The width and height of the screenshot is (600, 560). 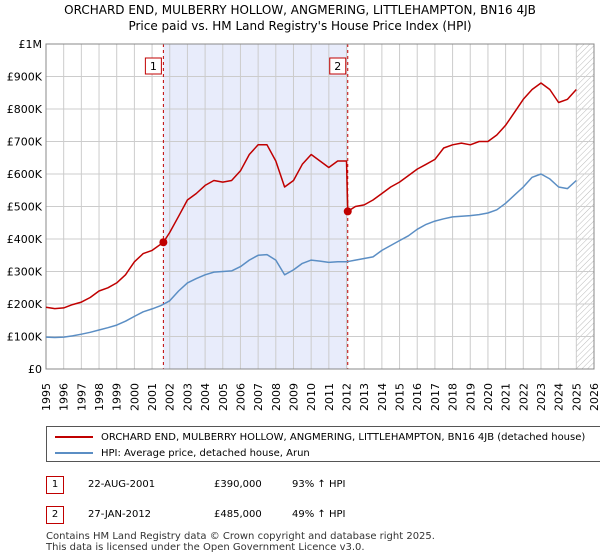 What do you see at coordinates (541, 397) in the screenshot?
I see `x-tick-label: 2023` at bounding box center [541, 397].